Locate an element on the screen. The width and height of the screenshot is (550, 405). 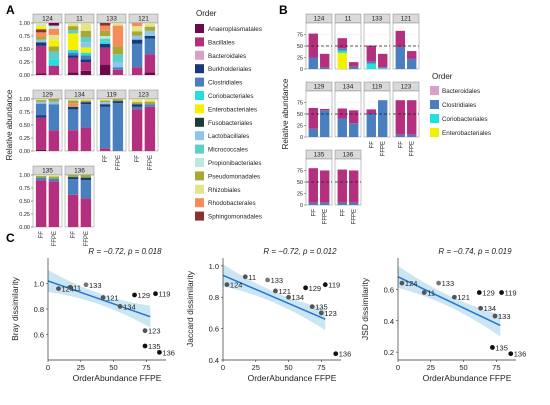
x-tick-label: FFPE is located at coordinates (413, 148).